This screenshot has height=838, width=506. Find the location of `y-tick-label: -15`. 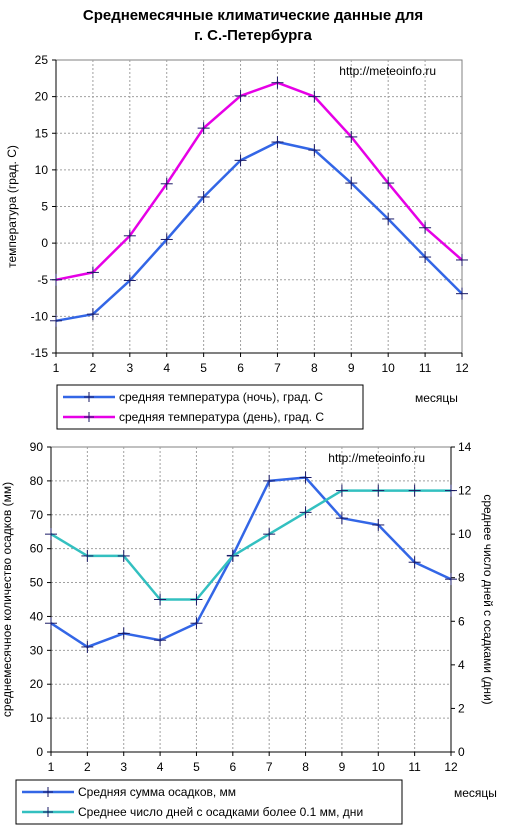

y-tick-label: -15 is located at coordinates (40, 353).